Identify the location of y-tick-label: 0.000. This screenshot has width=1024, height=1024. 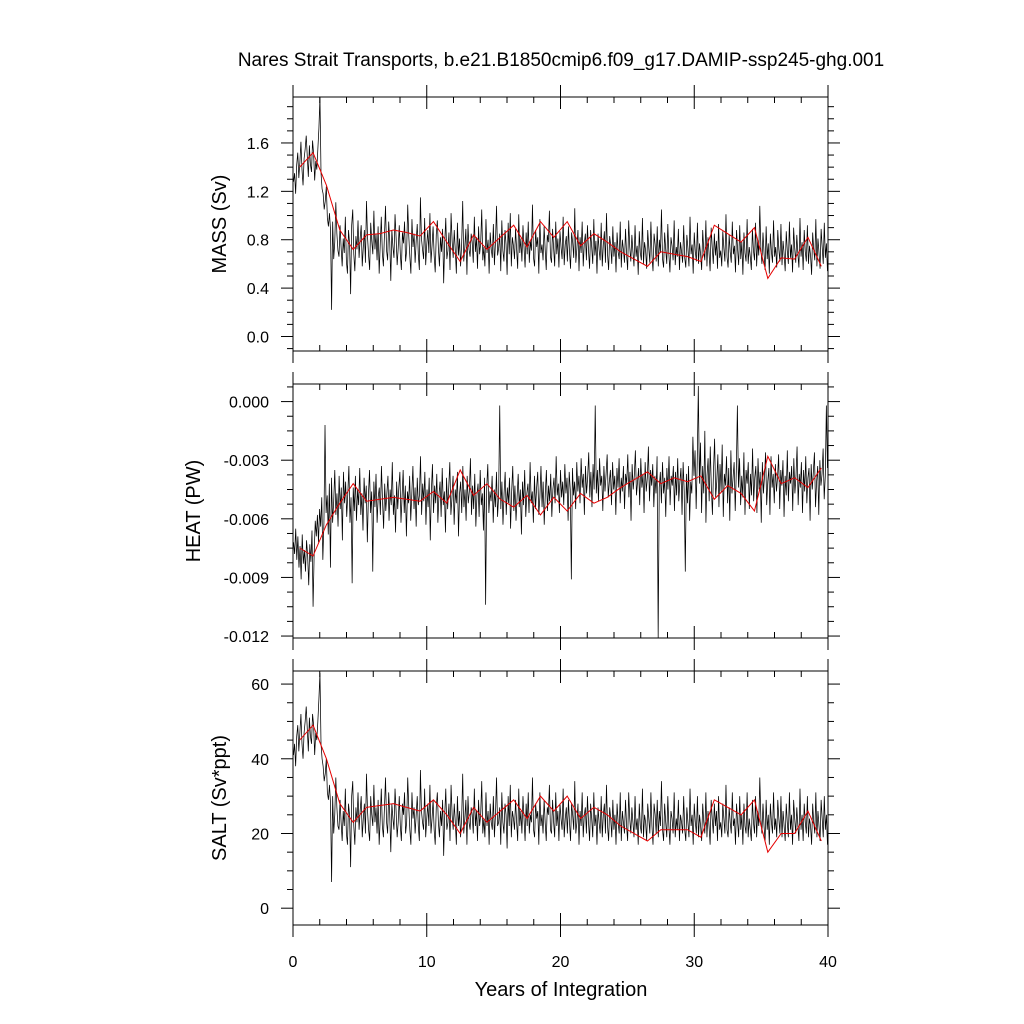
(249, 403).